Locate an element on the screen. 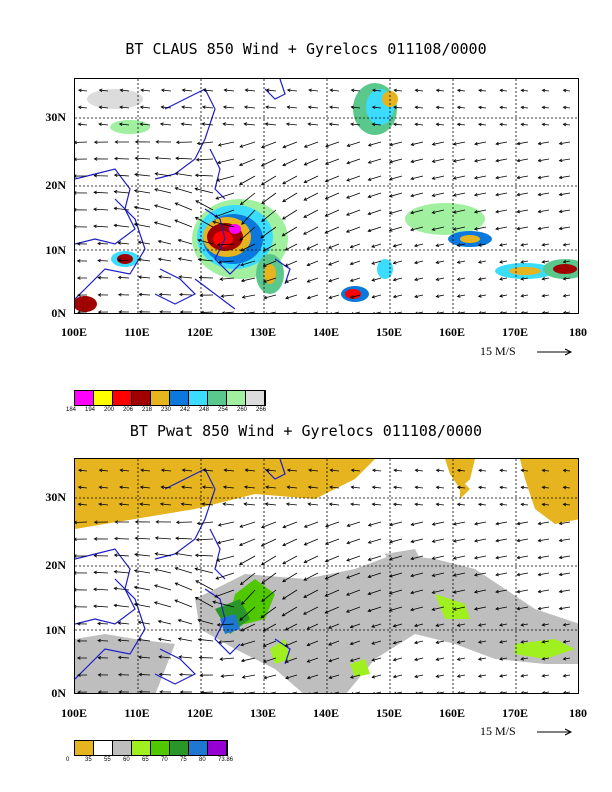 Image resolution: width=612 pixels, height=792 pixels. top-y-label: 30N is located at coordinates (55, 117).